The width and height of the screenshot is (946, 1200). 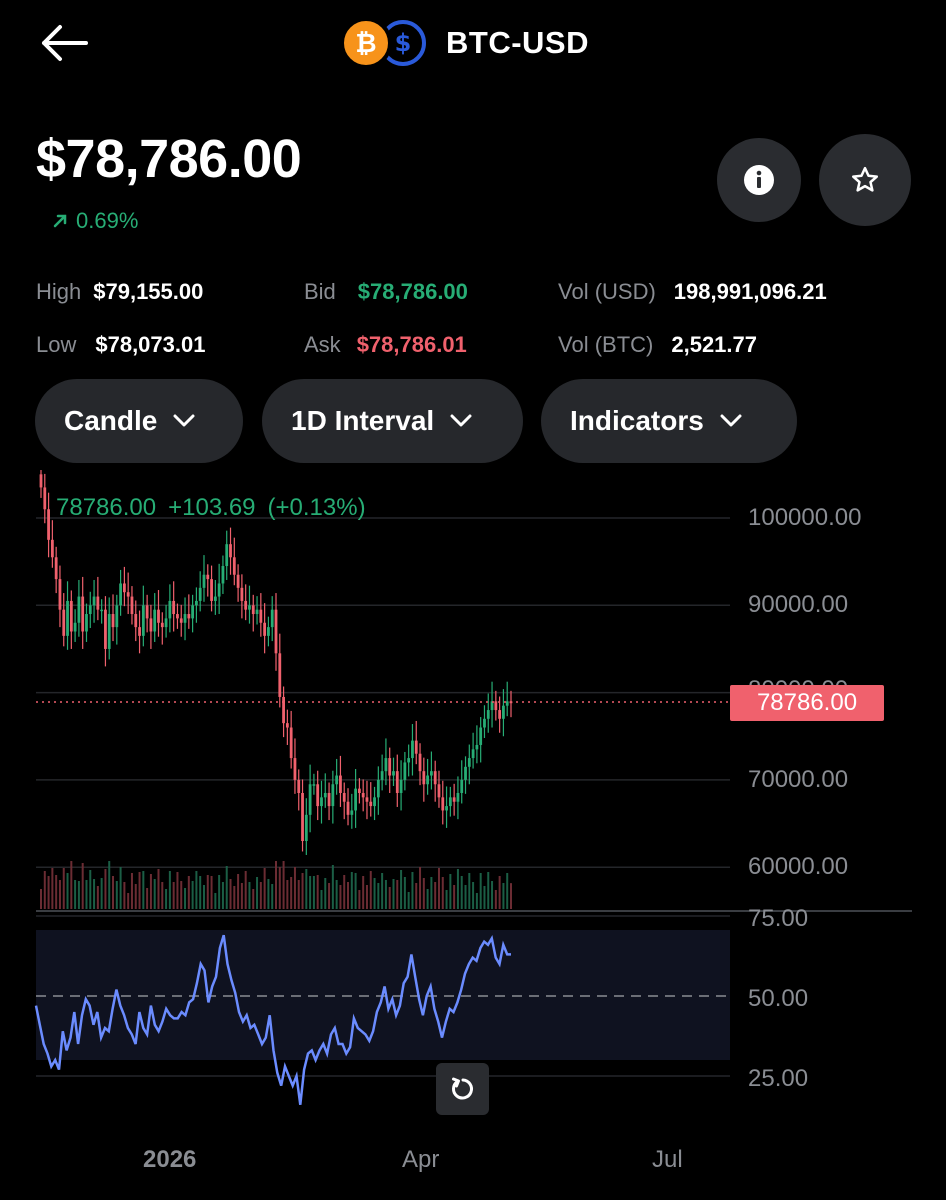 I want to click on stat-bid: Bid $78,786.00, so click(x=386, y=292).